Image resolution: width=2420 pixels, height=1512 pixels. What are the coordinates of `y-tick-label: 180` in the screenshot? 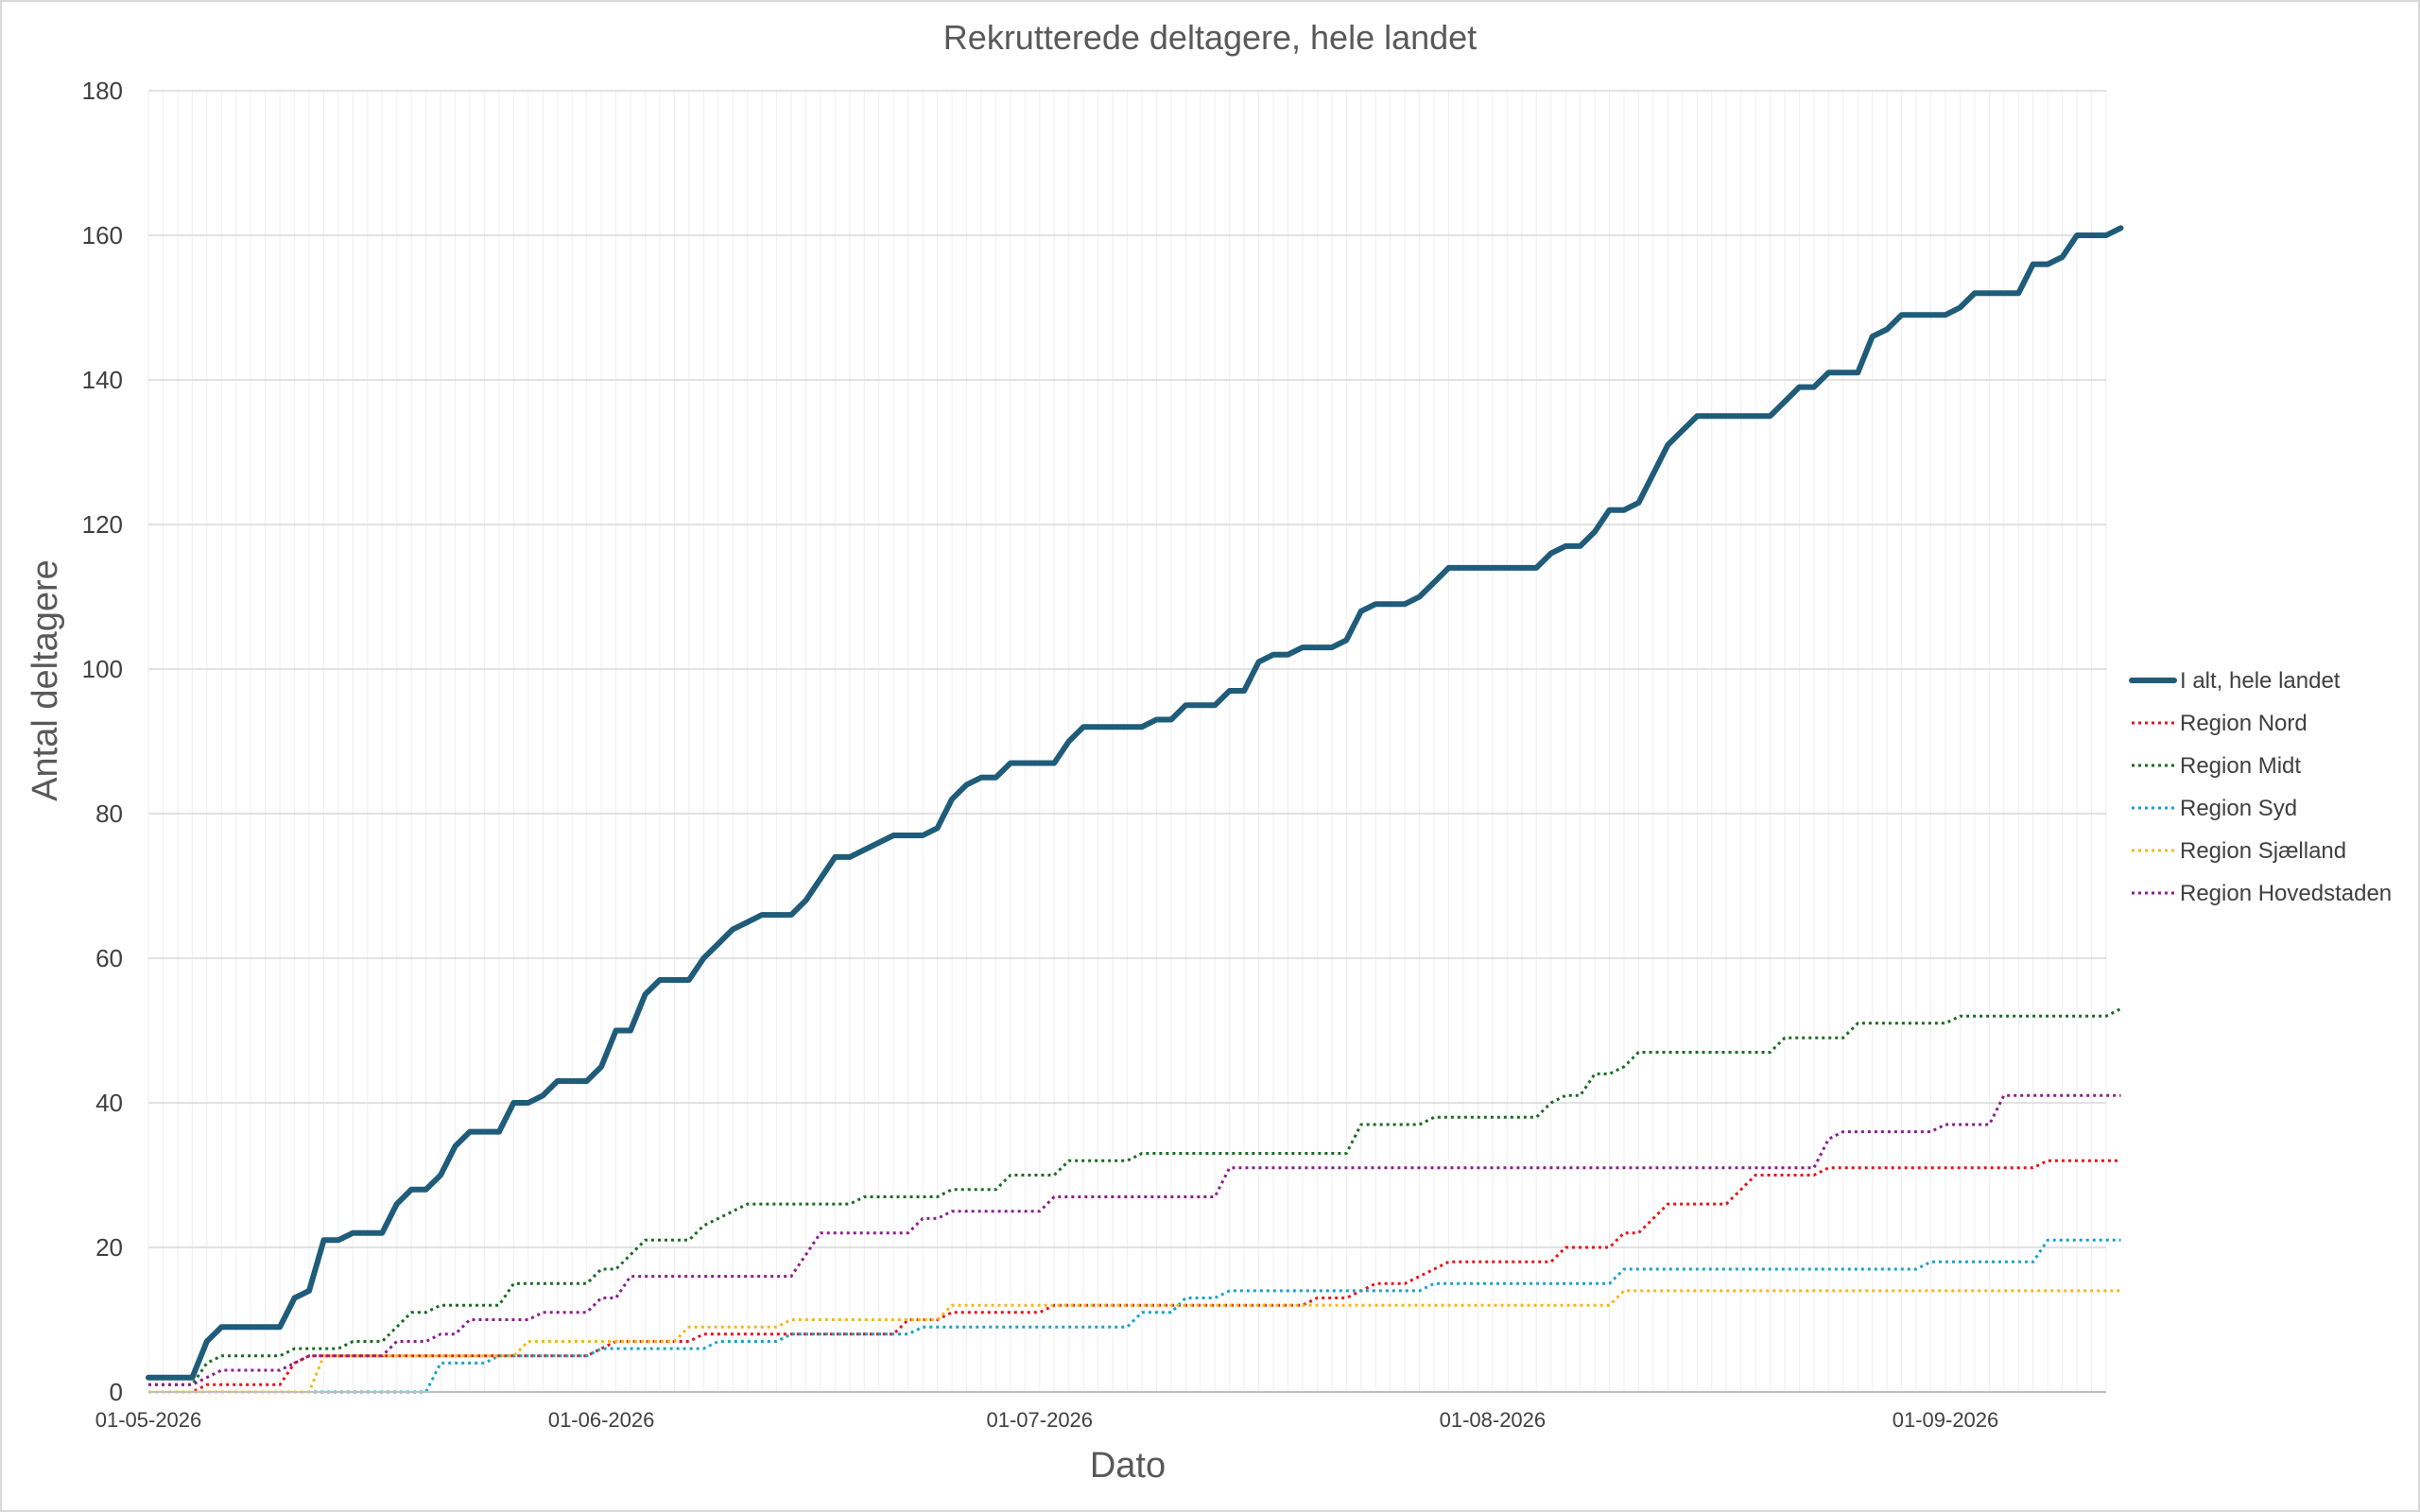 It's located at (103, 91).